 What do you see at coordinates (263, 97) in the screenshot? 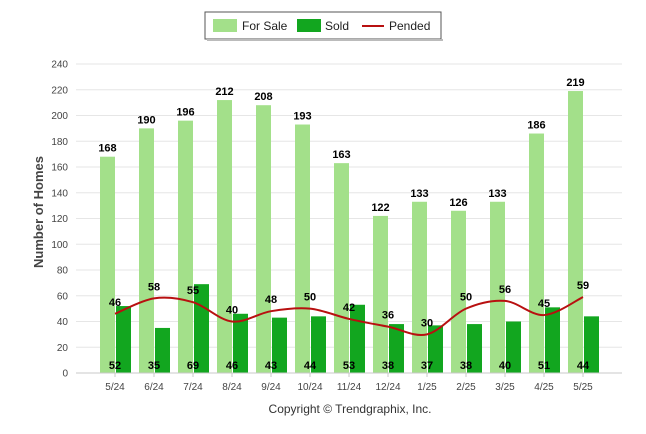
I see `data-label-for-sale: 208` at bounding box center [263, 97].